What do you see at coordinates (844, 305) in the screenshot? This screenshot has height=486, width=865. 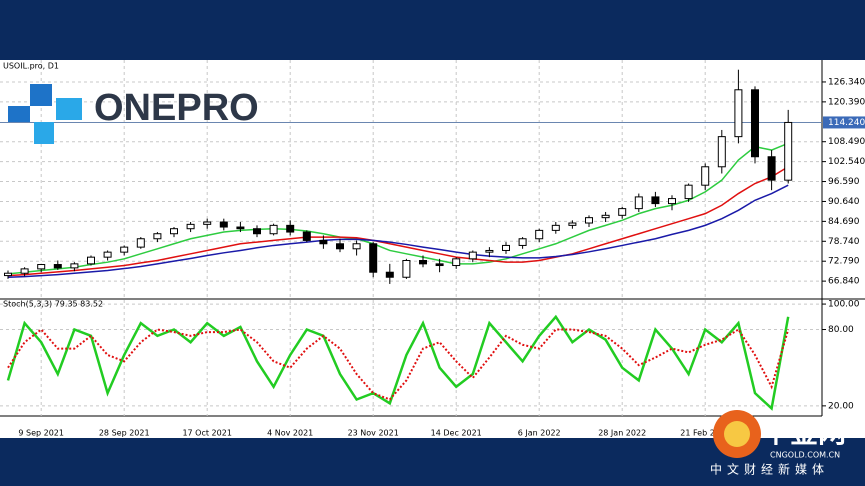 I see `y-tick-label: 100.00` at bounding box center [844, 305].